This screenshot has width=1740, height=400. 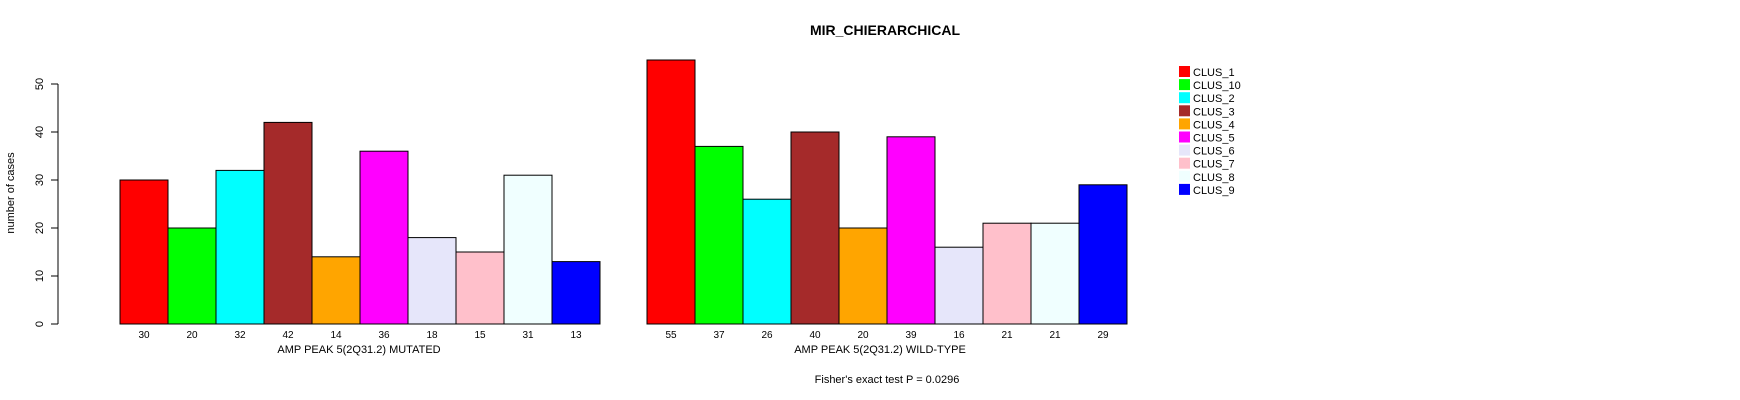 What do you see at coordinates (240, 335) in the screenshot?
I see `bar-count-label: 32` at bounding box center [240, 335].